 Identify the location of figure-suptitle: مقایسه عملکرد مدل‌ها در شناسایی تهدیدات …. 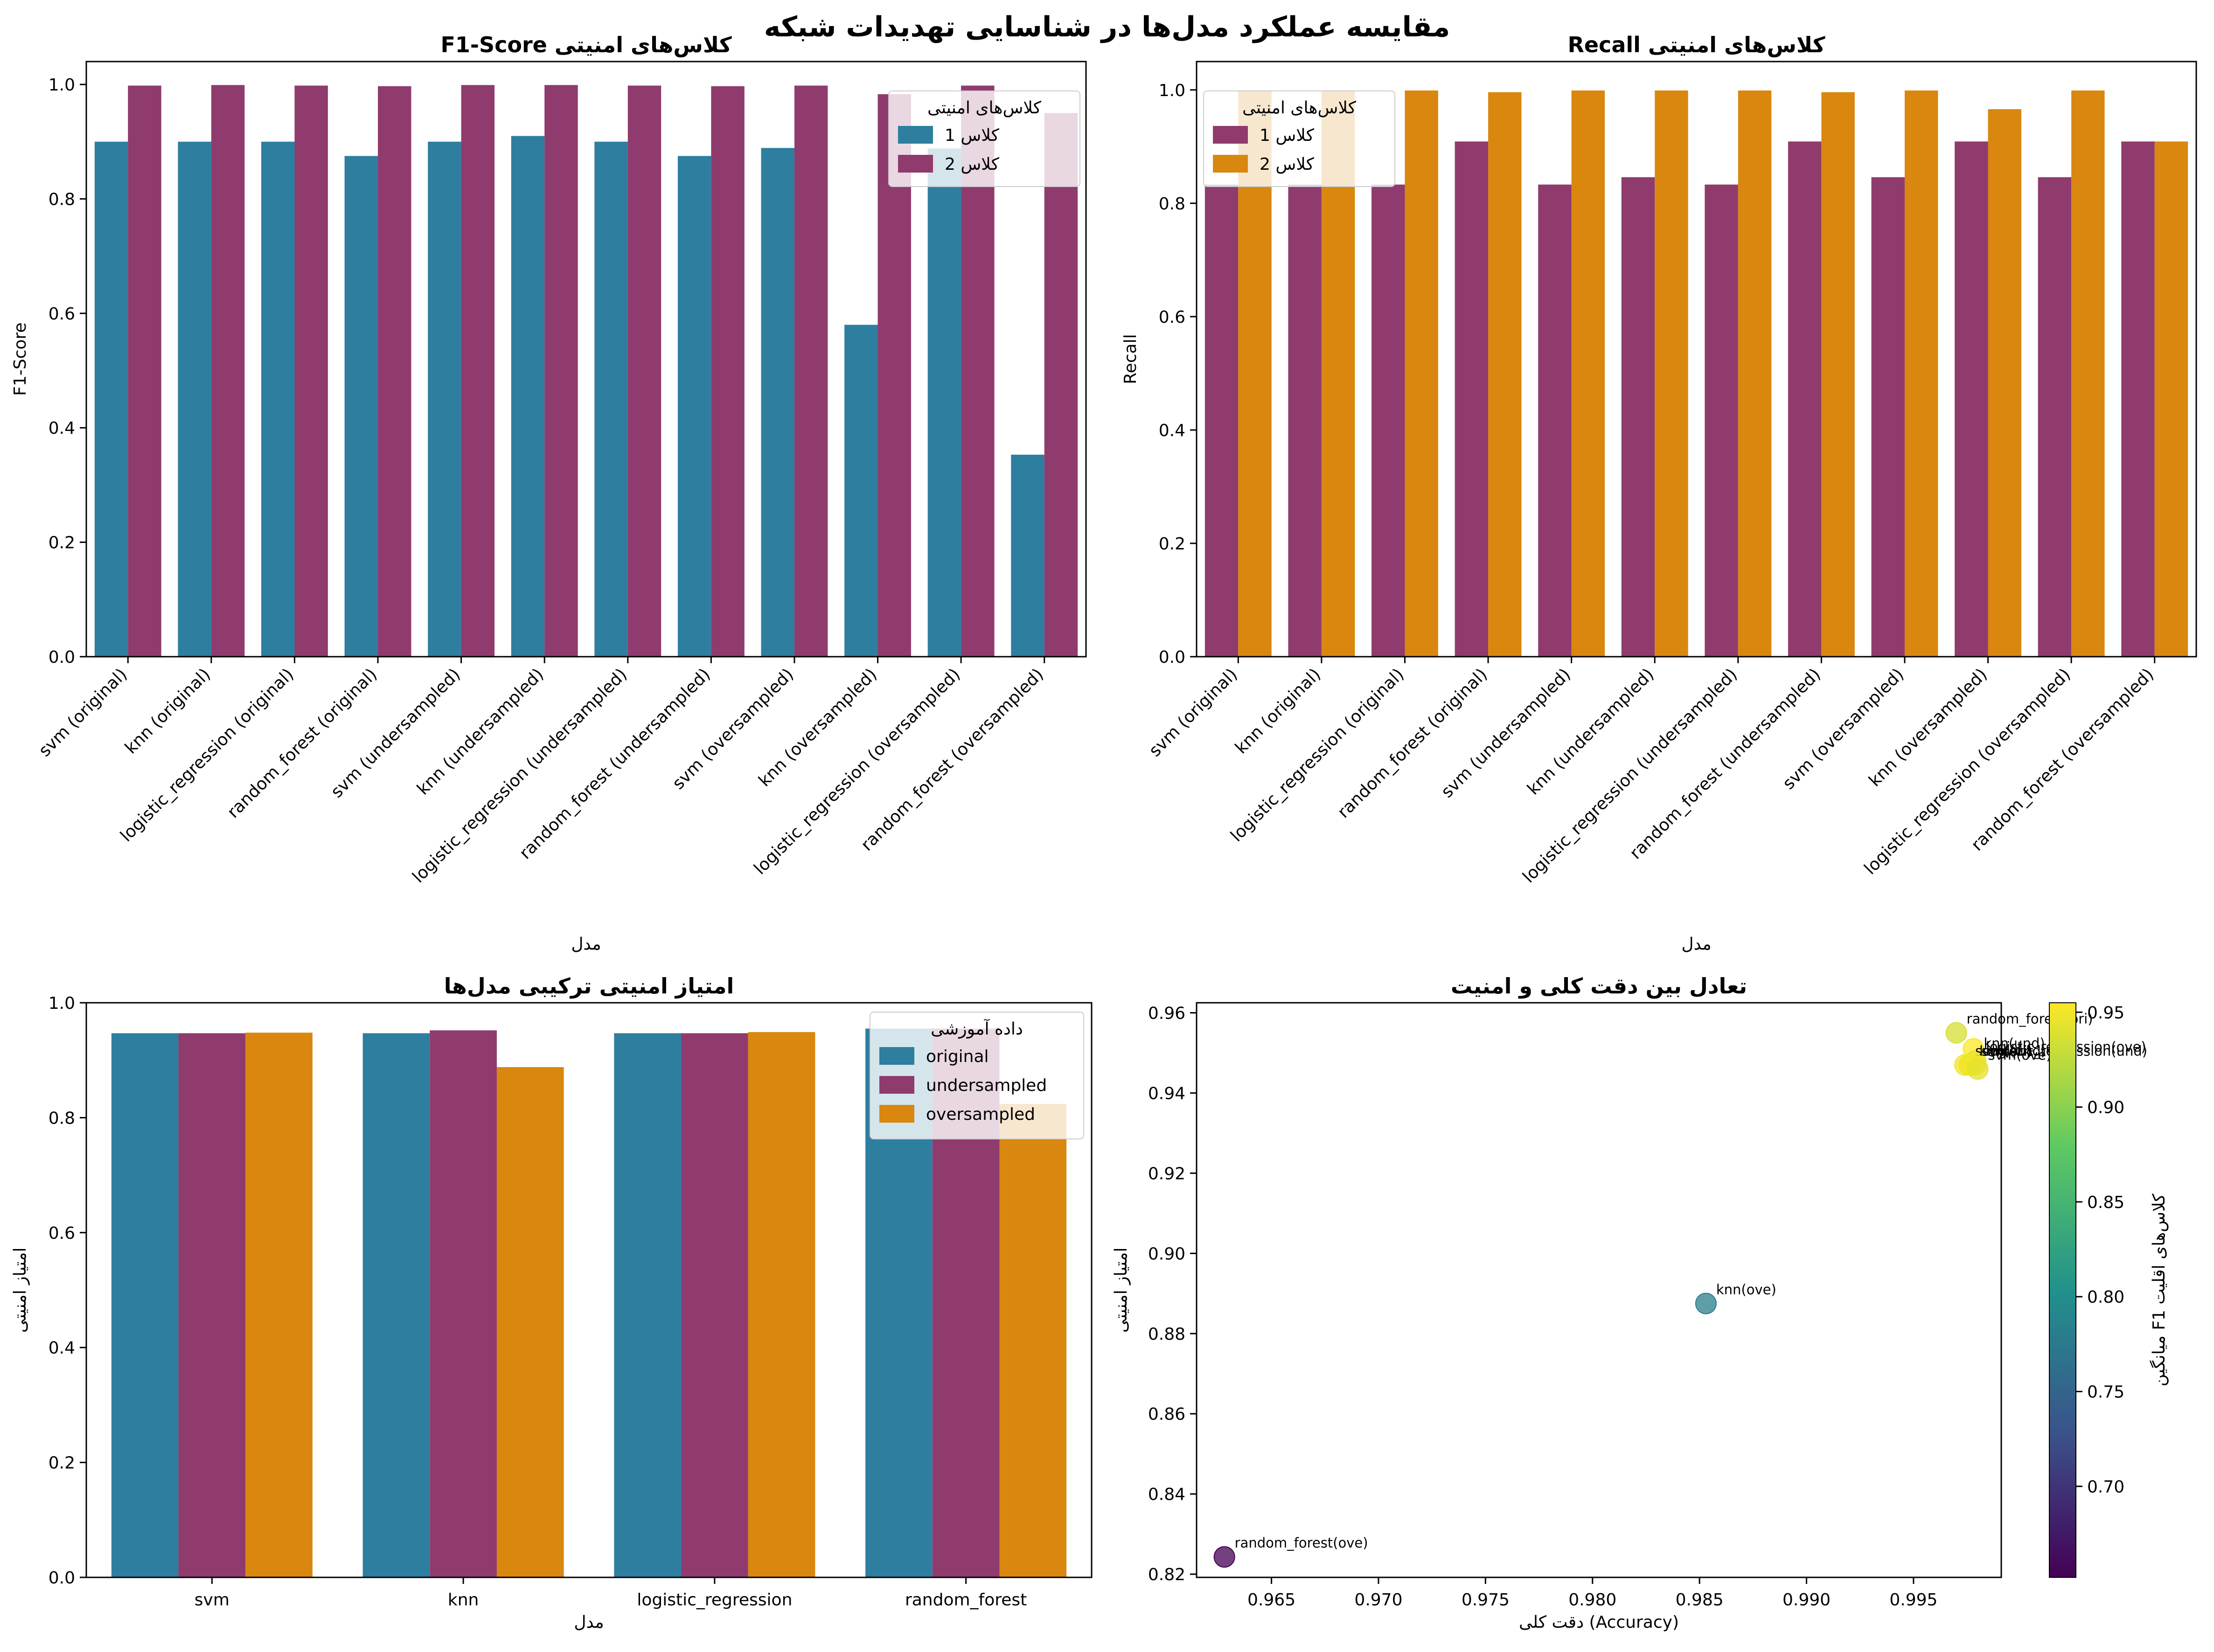
(1107, 27).